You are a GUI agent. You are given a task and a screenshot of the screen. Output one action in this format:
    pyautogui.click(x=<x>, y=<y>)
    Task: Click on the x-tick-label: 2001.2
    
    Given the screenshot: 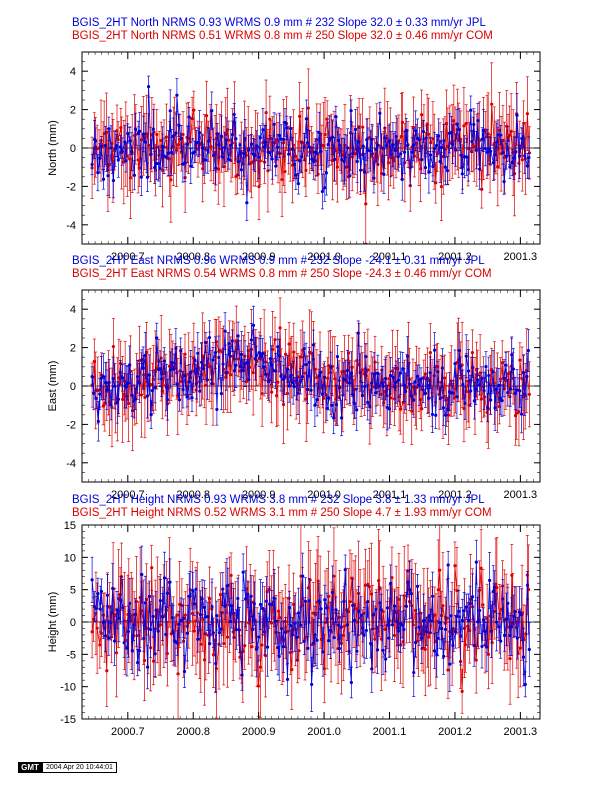 What is the action you would take?
    pyautogui.click(x=455, y=257)
    